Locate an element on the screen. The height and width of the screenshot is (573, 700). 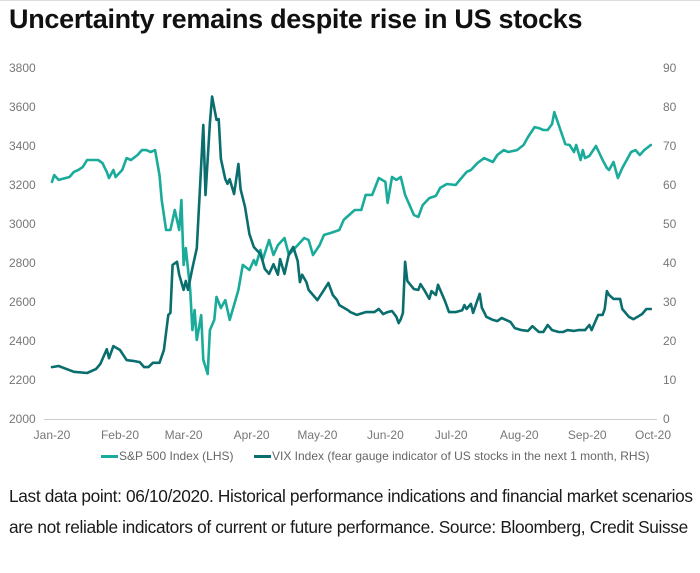
left-y-tick-label: 3200 is located at coordinates (22, 185).